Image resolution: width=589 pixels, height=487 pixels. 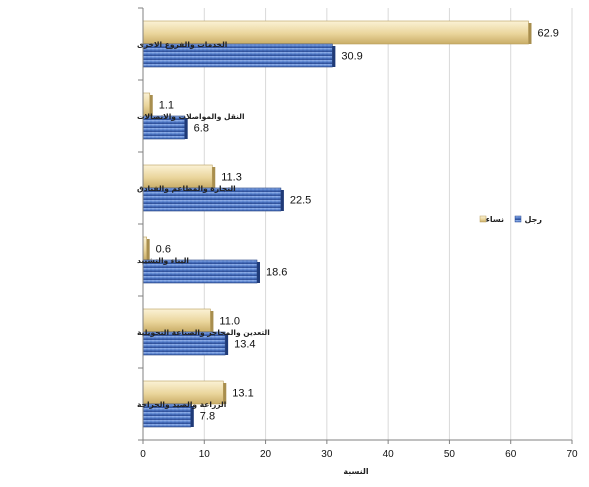 I want to click on x-tick-label-4: 40, so click(x=389, y=454).